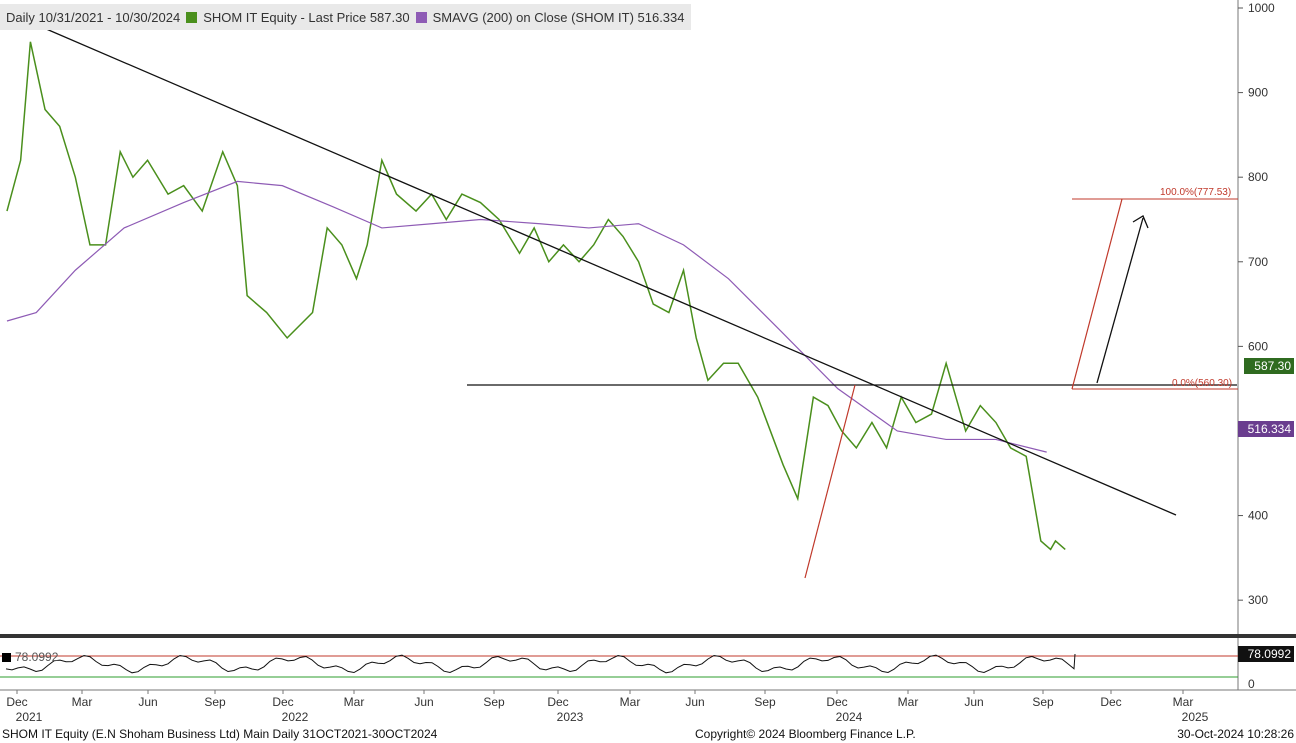 This screenshot has height=743, width=1296. I want to click on footer-right: 30-Oct-2024 10:28:26, so click(1235, 734).